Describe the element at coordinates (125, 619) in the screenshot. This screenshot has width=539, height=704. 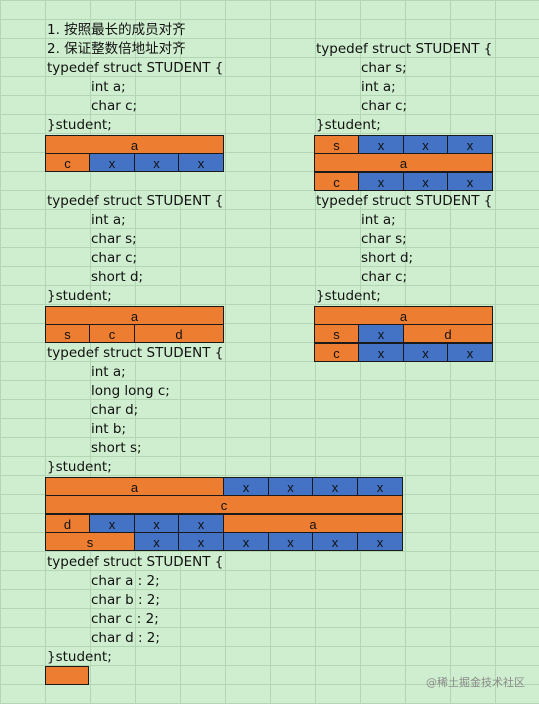
I see `struct-member: char c : 2;` at that location.